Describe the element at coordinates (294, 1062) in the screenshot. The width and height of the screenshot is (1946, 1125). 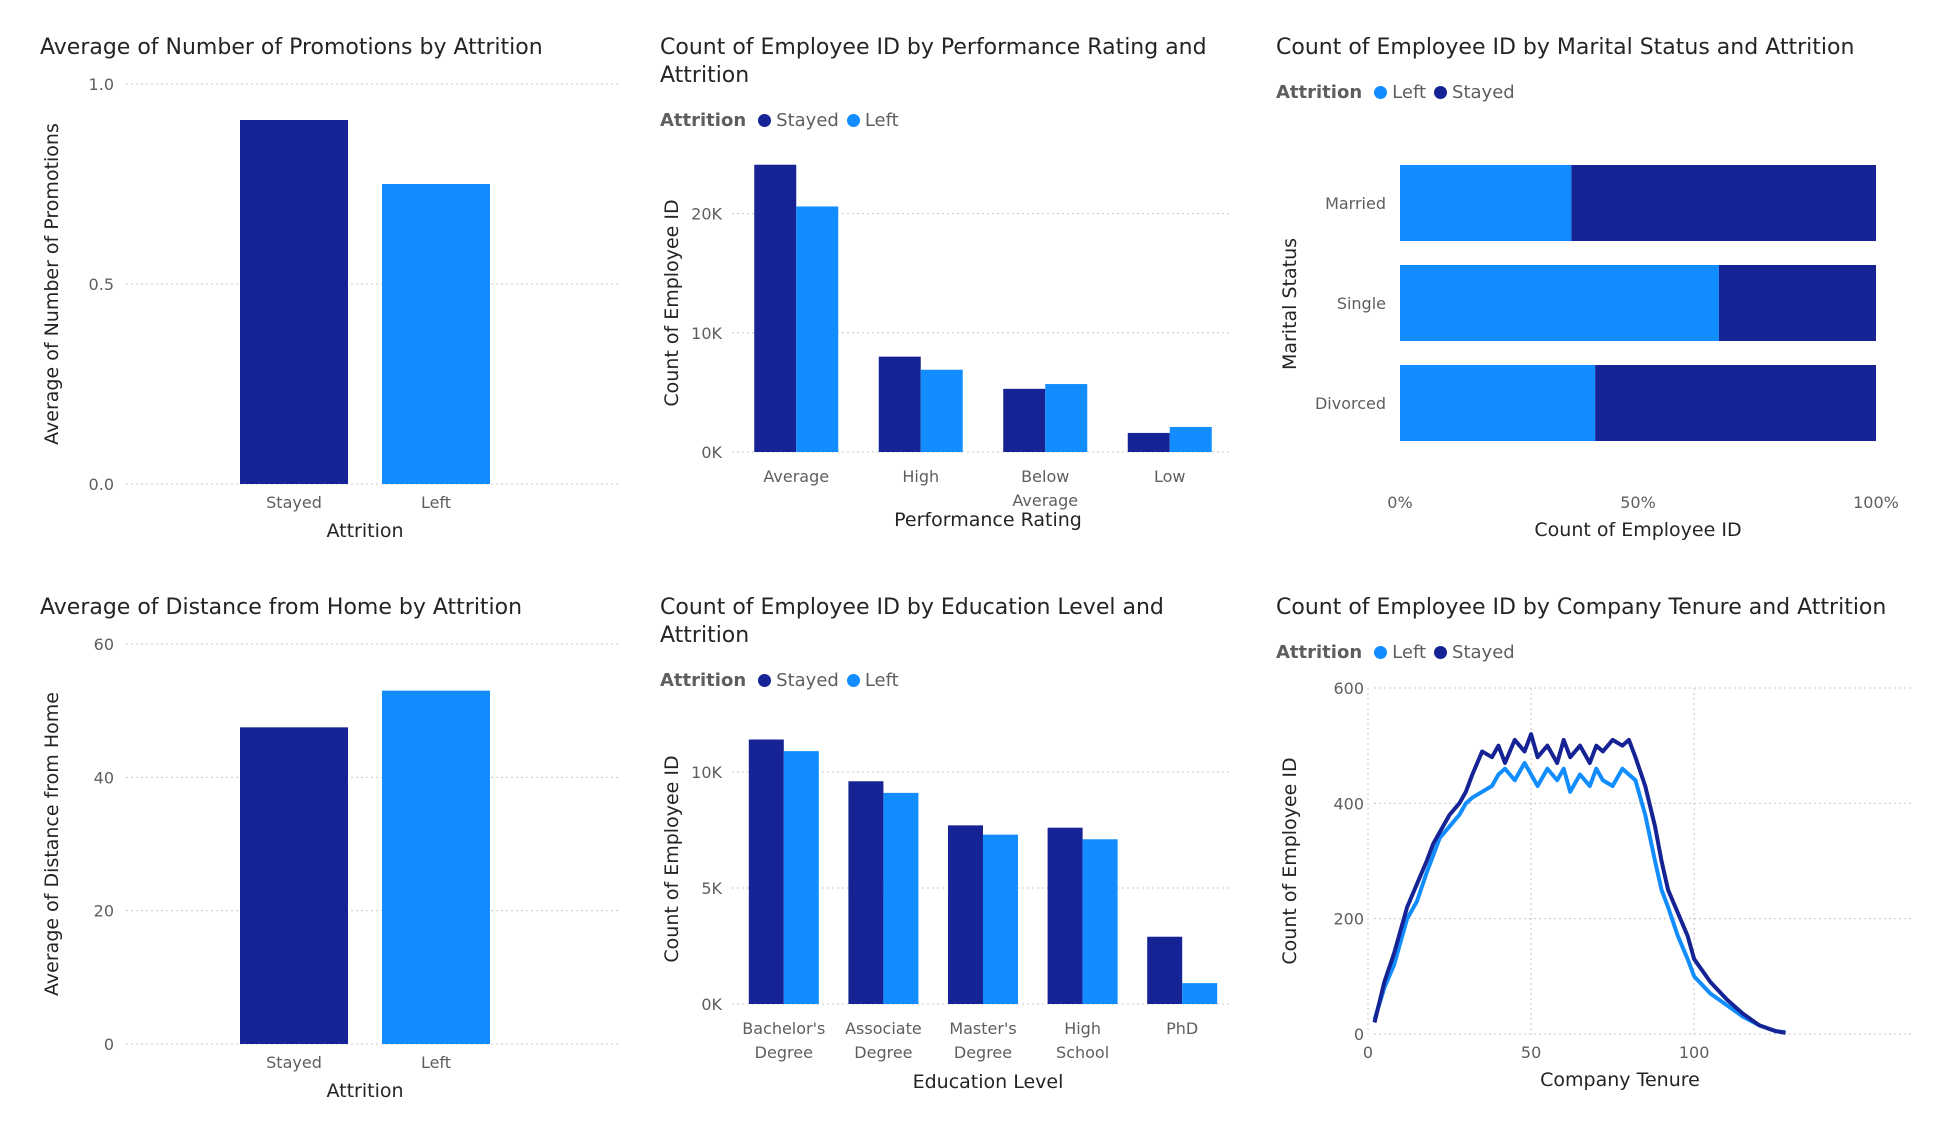
I see `x-tick-label: Stayed` at that location.